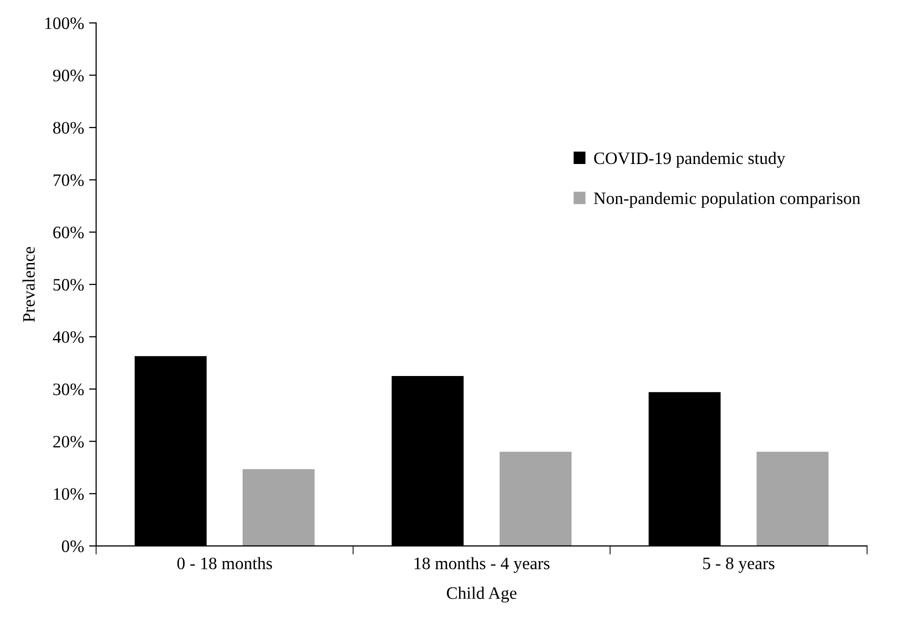 This screenshot has width=907, height=619. What do you see at coordinates (28, 284) in the screenshot?
I see `y-axis-title: Prevalence` at bounding box center [28, 284].